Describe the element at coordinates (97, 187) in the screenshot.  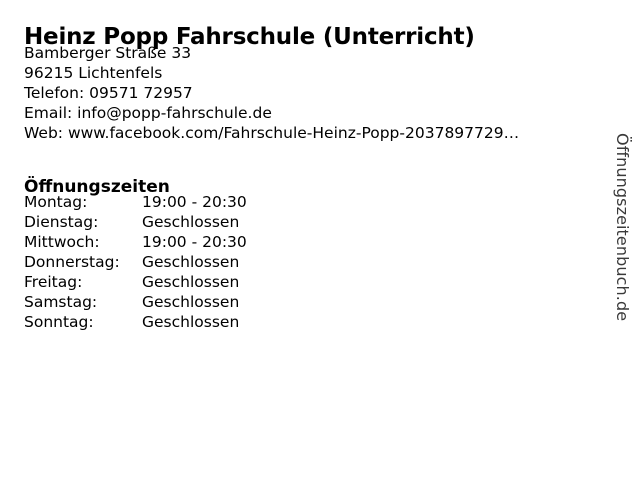
I see `opening-hours-heading: Öffnungszeiten` at that location.